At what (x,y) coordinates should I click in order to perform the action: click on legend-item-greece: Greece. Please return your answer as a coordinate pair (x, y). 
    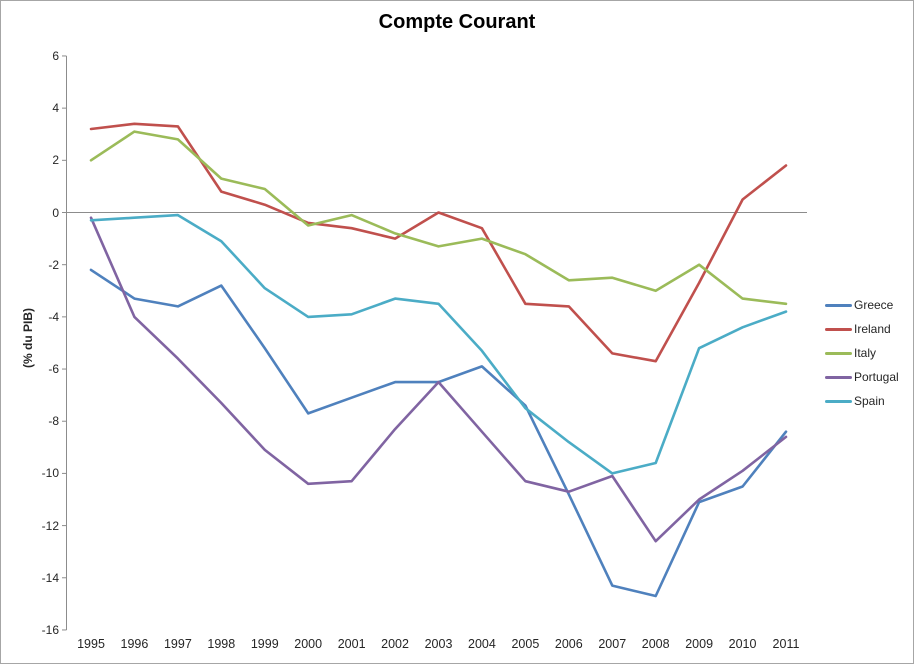
    Looking at the image, I should click on (862, 305).